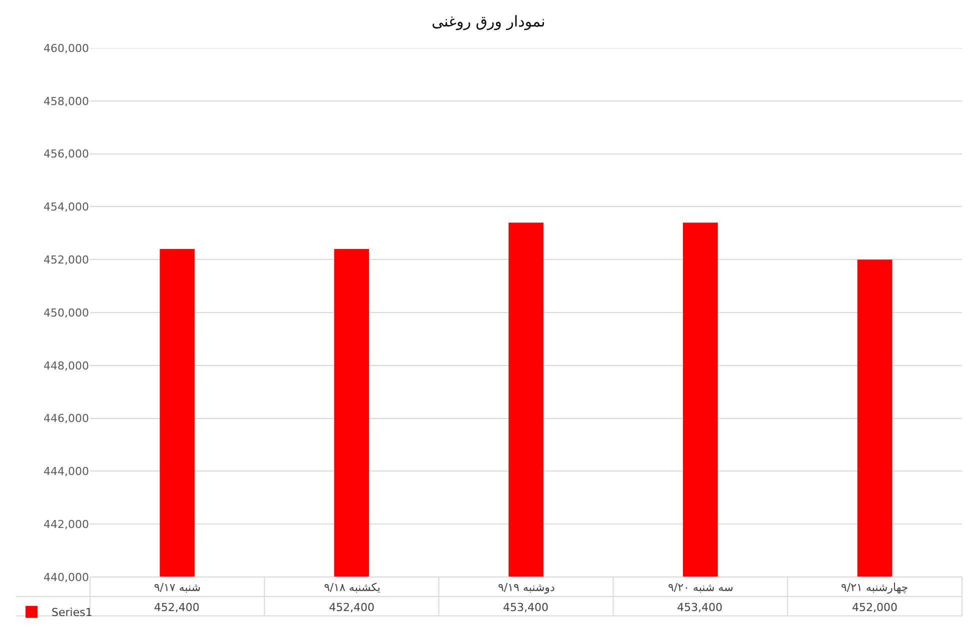 Image resolution: width=977 pixels, height=638 pixels. I want to click on y-tick-label: 454,000, so click(66, 207).